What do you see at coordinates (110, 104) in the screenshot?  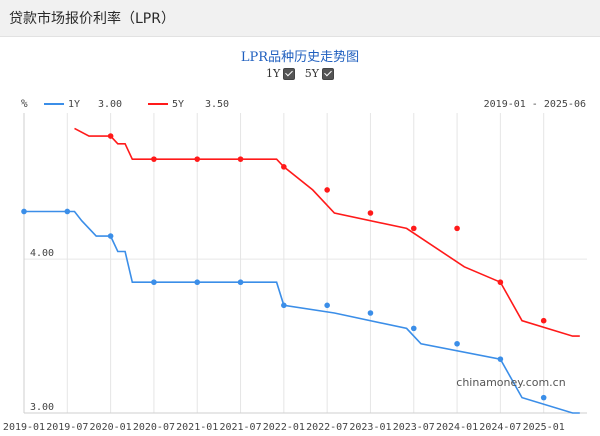 I see `legend-1y-value: 3.00` at bounding box center [110, 104].